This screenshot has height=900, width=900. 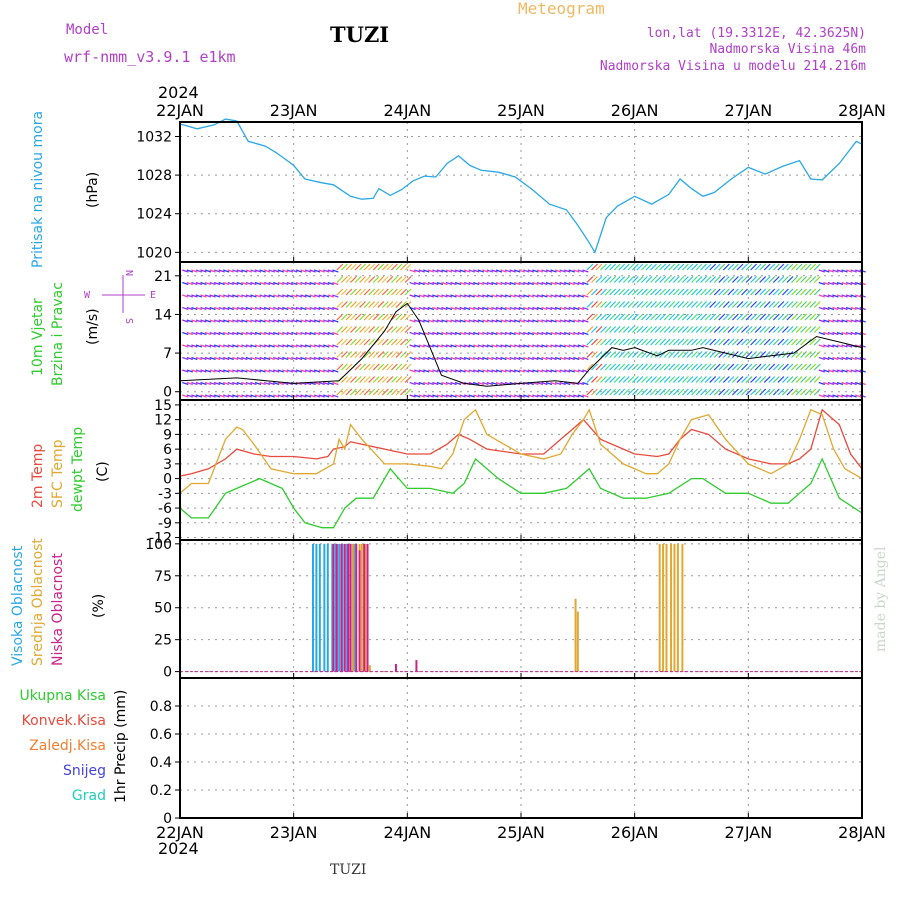 I want to click on wind-title-1: 10m Vjetar, so click(x=38, y=337).